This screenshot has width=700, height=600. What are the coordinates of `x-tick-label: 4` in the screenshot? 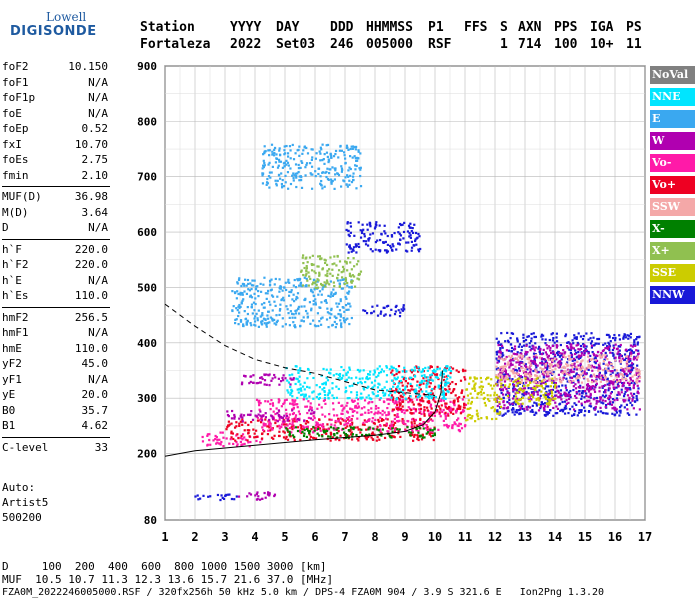 It's located at (254, 537).